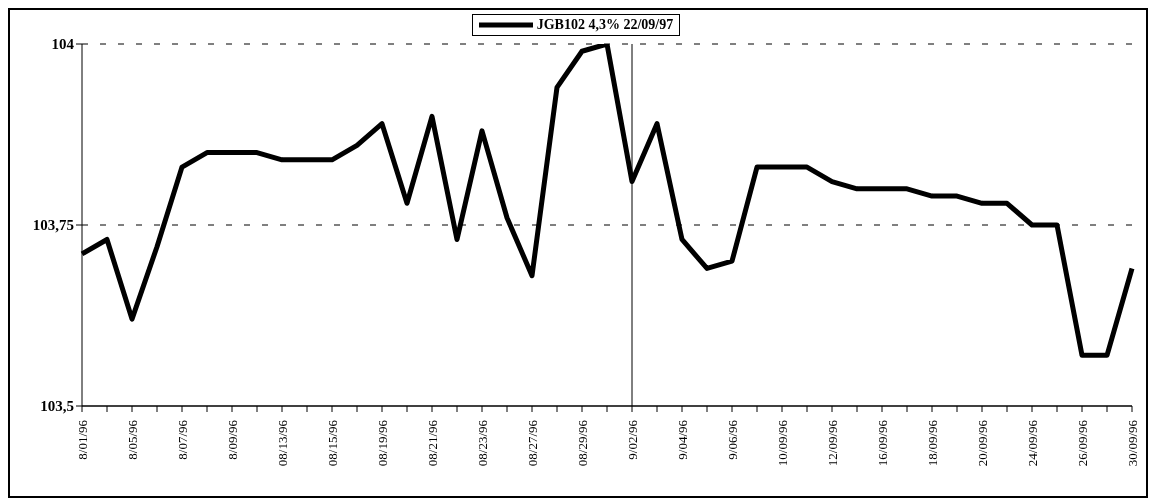 The image size is (1154, 504). What do you see at coordinates (1032, 443) in the screenshot?
I see `x-tick-label: 24/09/96` at bounding box center [1032, 443].